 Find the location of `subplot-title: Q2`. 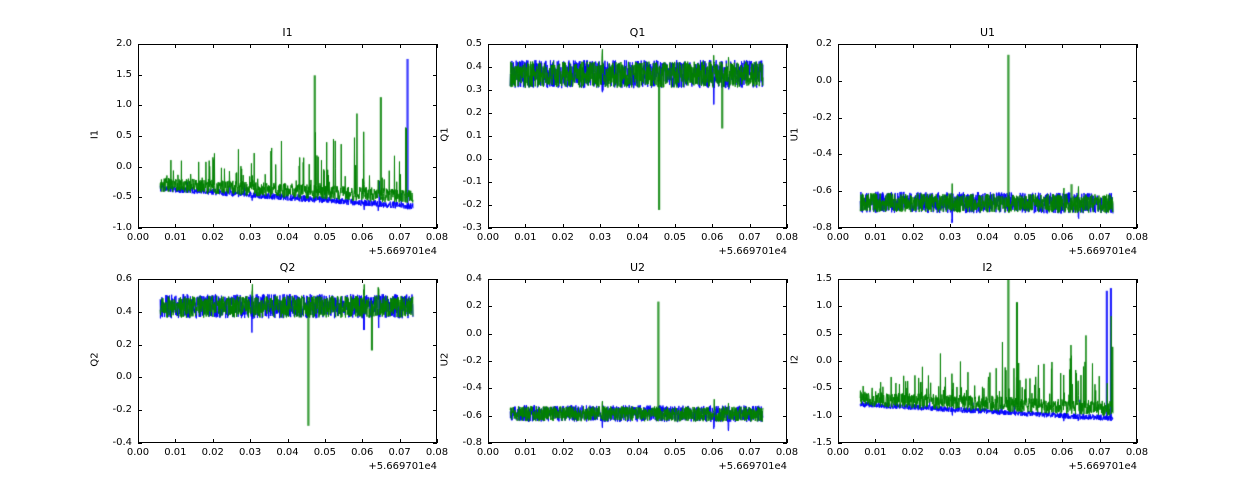

subplot-title: Q2 is located at coordinates (287, 267).